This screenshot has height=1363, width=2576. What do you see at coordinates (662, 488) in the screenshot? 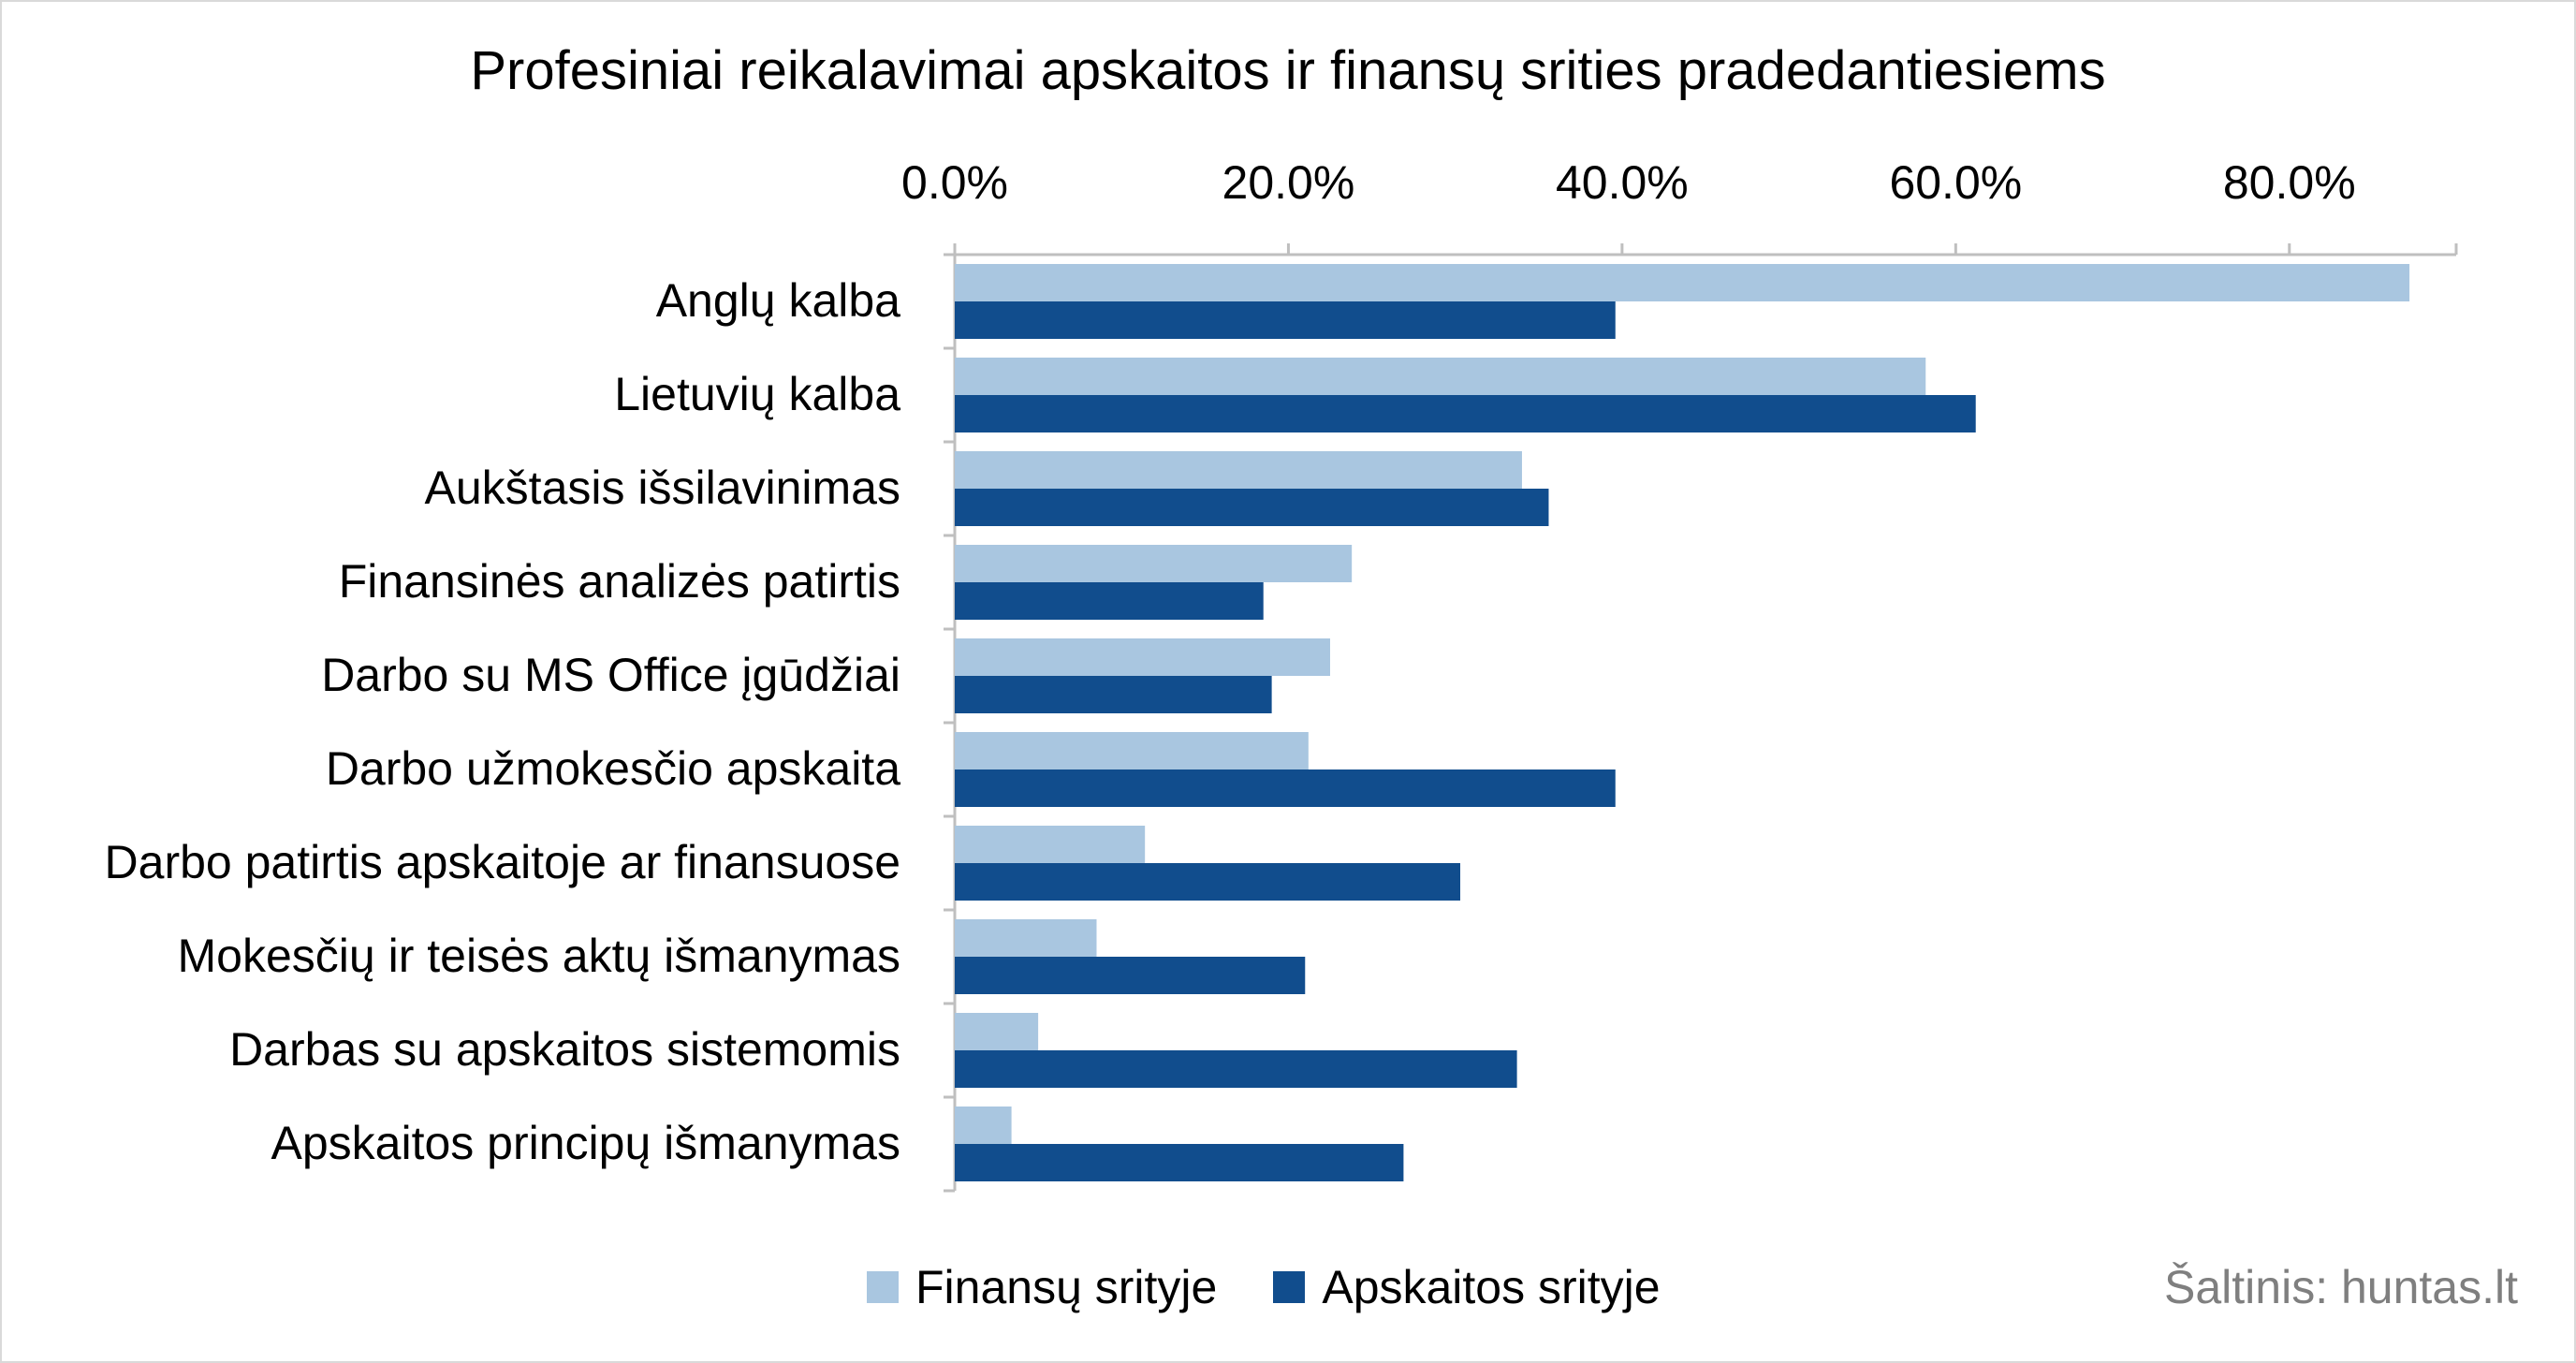
I see `category-label: Aukštasis išsilavinimas` at bounding box center [662, 488].